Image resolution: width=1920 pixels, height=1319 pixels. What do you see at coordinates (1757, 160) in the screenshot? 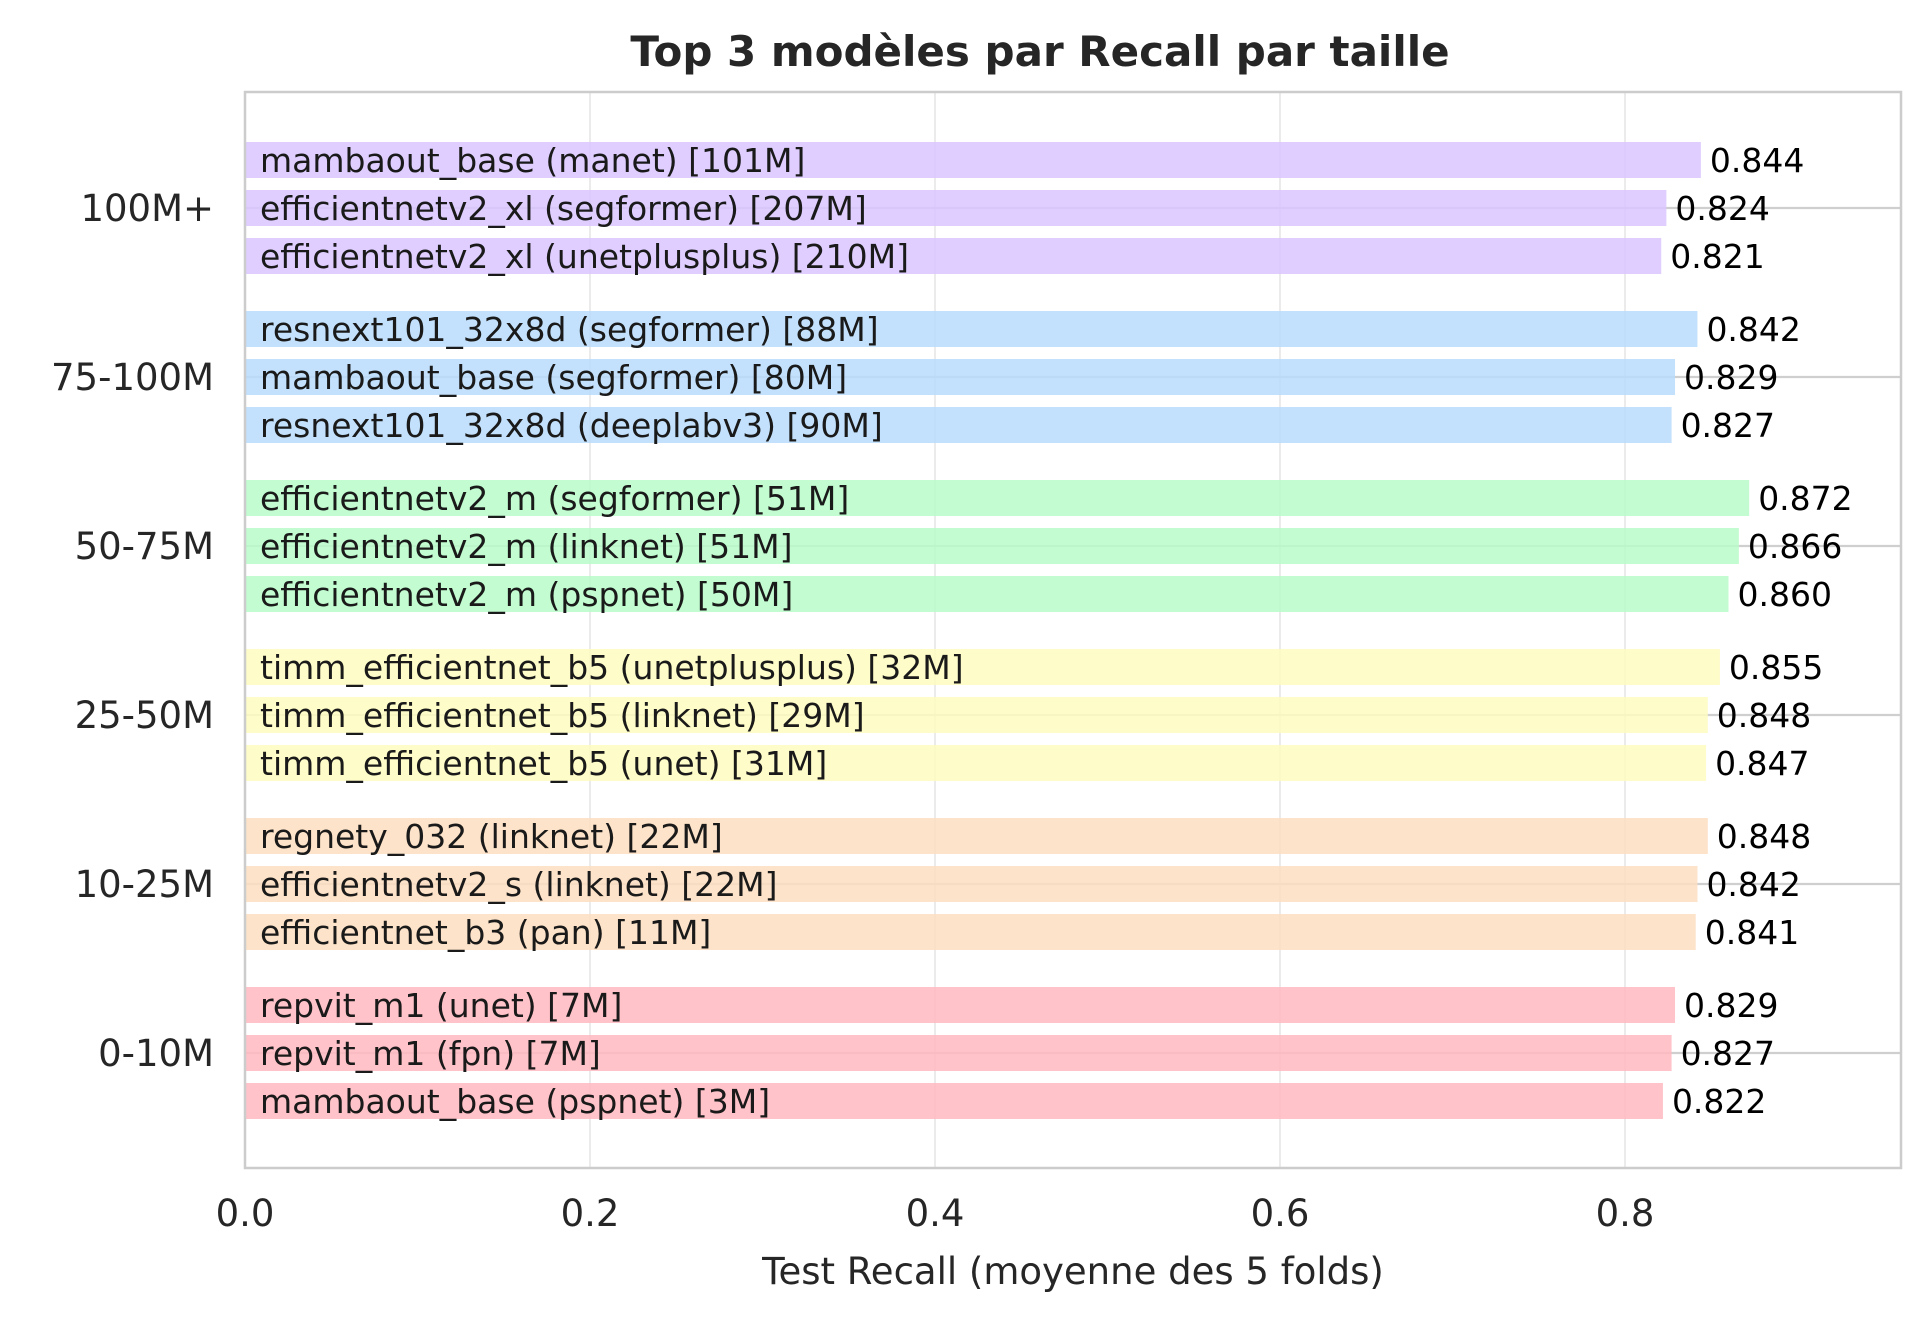
I see `value-label: 0.844` at bounding box center [1757, 160].